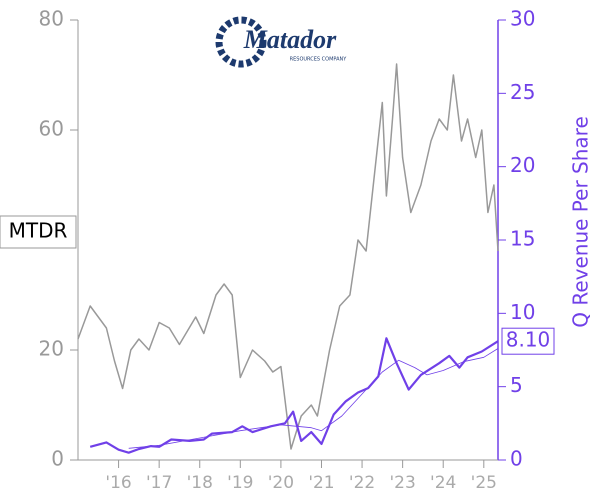  I want to click on value-label: 8.10, so click(528, 340).